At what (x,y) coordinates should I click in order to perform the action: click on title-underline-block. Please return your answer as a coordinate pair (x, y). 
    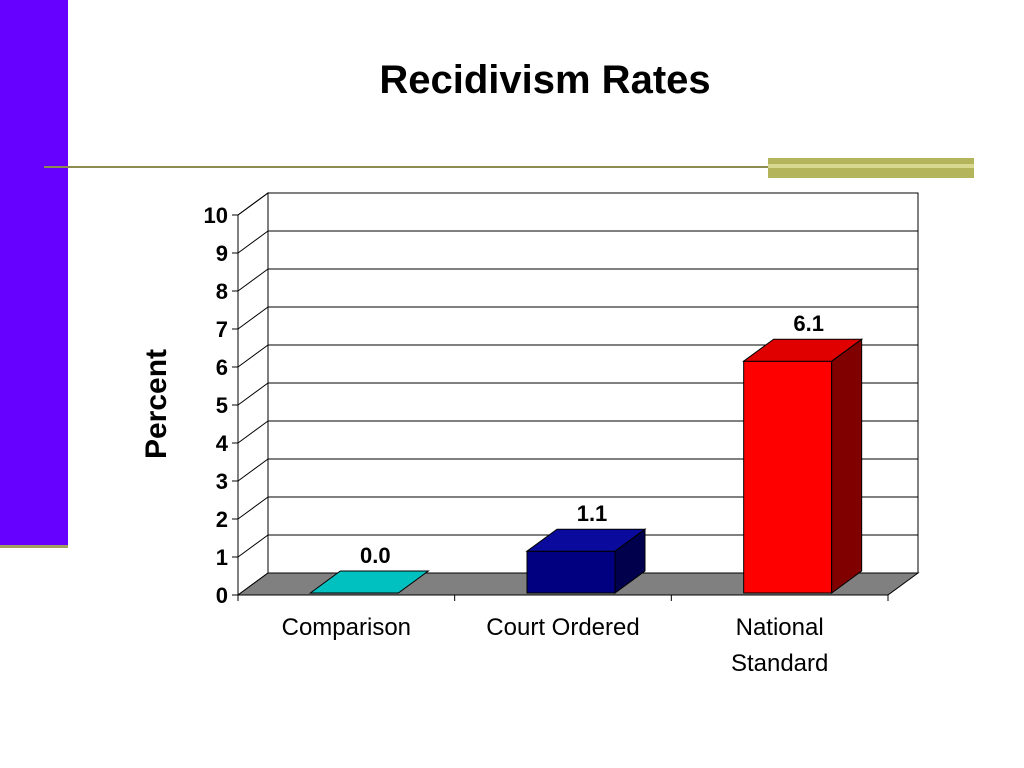
    Looking at the image, I should click on (871, 168).